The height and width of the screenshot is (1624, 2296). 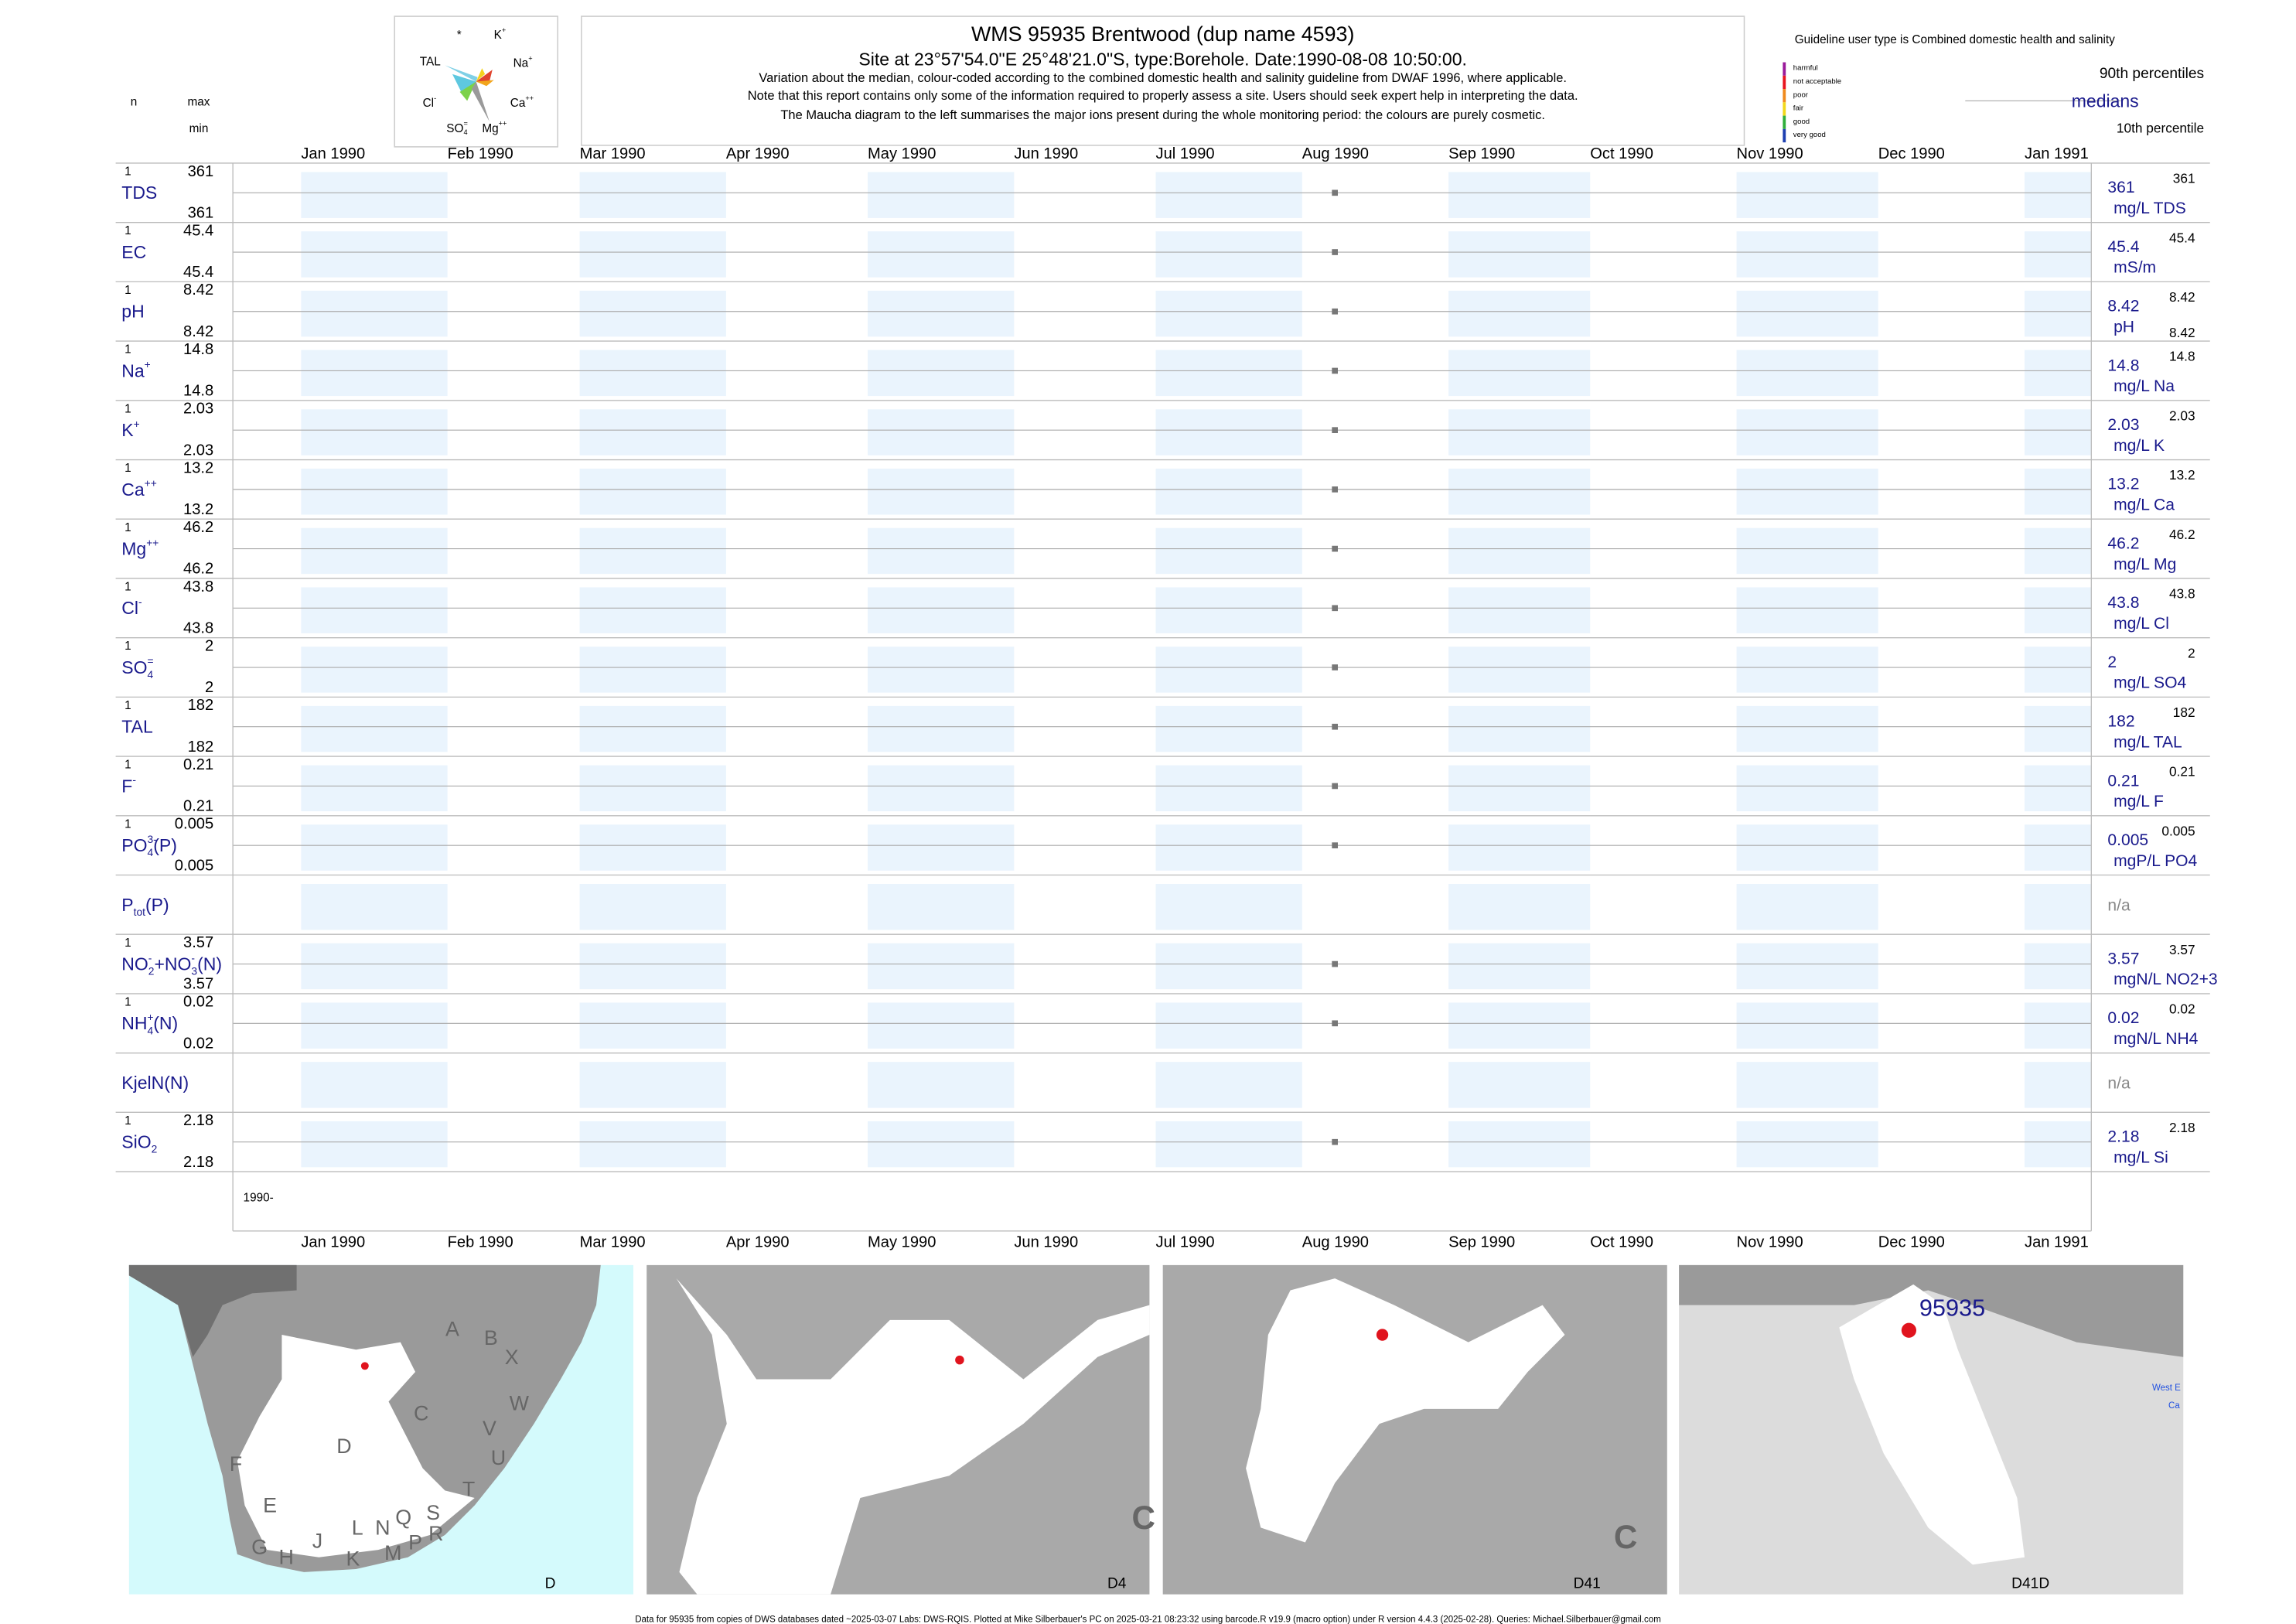 What do you see at coordinates (139, 193) in the screenshot?
I see `parameter-name: TDS` at bounding box center [139, 193].